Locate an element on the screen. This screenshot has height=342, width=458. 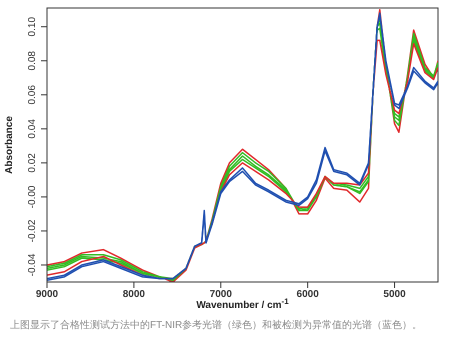
y-tick-label: -0.02 is located at coordinates (32, 230).